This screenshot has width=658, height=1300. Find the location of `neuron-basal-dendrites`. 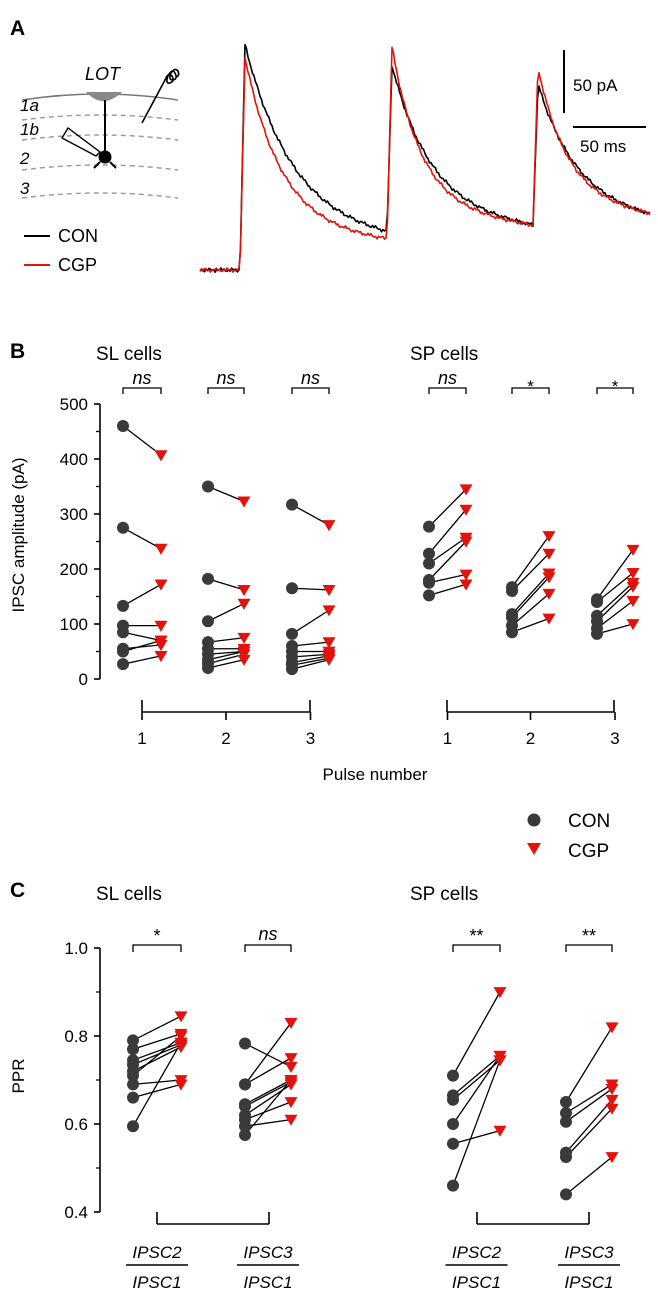

neuron-basal-dendrites is located at coordinates (105, 165).